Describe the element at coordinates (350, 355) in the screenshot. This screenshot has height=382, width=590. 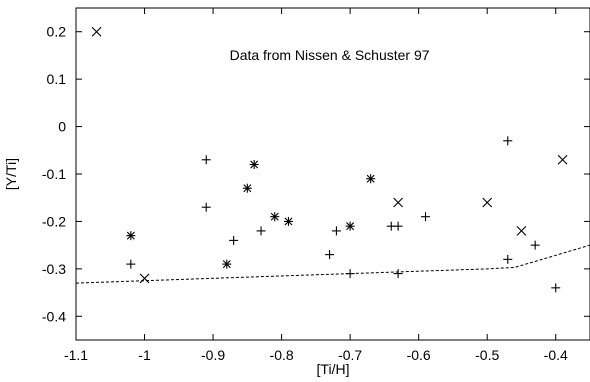
I see `x-tick-label: -0.7` at that location.